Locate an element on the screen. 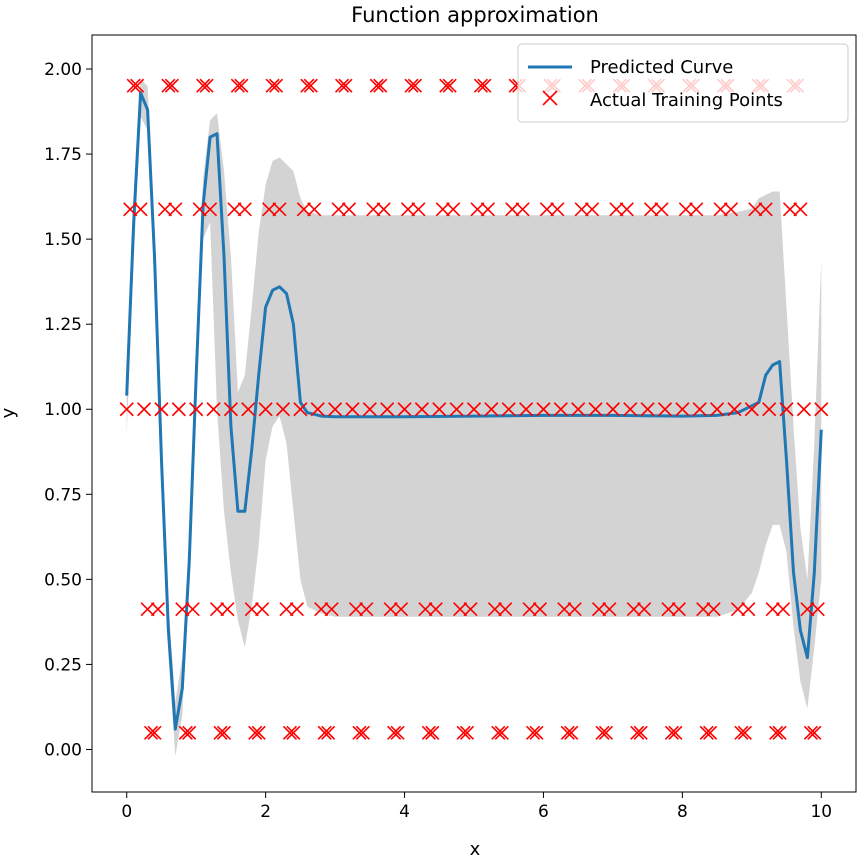 The width and height of the screenshot is (859, 859). chart-title: Function approximation is located at coordinates (475, 15).